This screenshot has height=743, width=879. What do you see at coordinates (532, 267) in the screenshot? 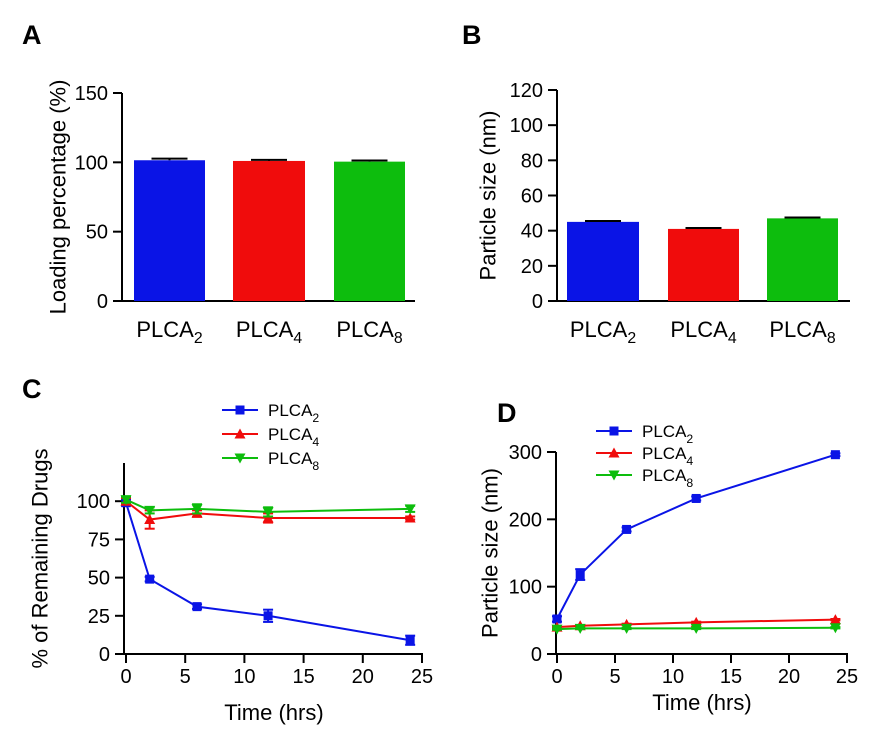
I see `y-tick-label: 20` at bounding box center [532, 267].